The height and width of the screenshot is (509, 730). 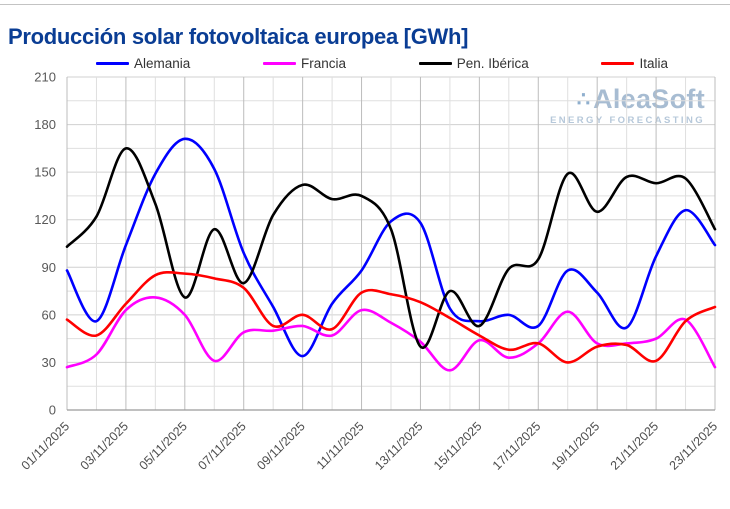 I want to click on y-tick-label: 60, so click(x=49, y=314).